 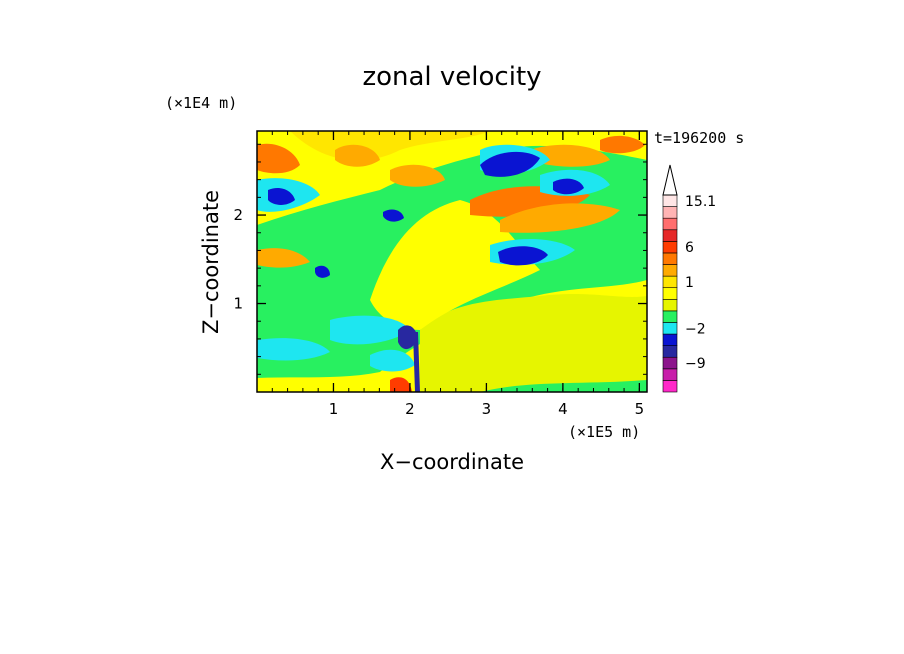 What do you see at coordinates (689, 248) in the screenshot?
I see `colorbar-label: 6` at bounding box center [689, 248].